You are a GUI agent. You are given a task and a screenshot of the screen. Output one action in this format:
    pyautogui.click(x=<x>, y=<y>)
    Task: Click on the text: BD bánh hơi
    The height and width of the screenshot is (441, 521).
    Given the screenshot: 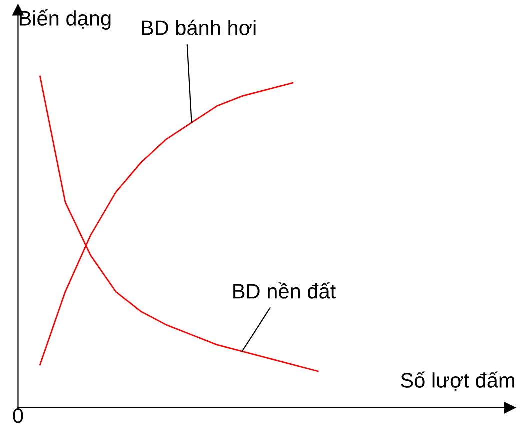 What is the action you would take?
    pyautogui.click(x=199, y=28)
    